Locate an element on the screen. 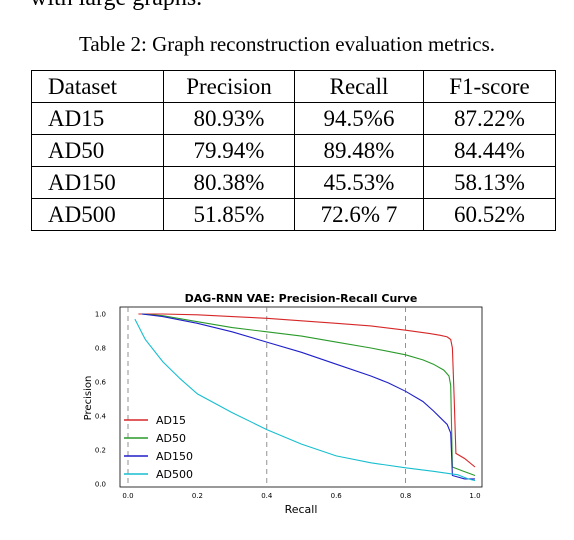  x-tick-label: 0.2 is located at coordinates (197, 496).